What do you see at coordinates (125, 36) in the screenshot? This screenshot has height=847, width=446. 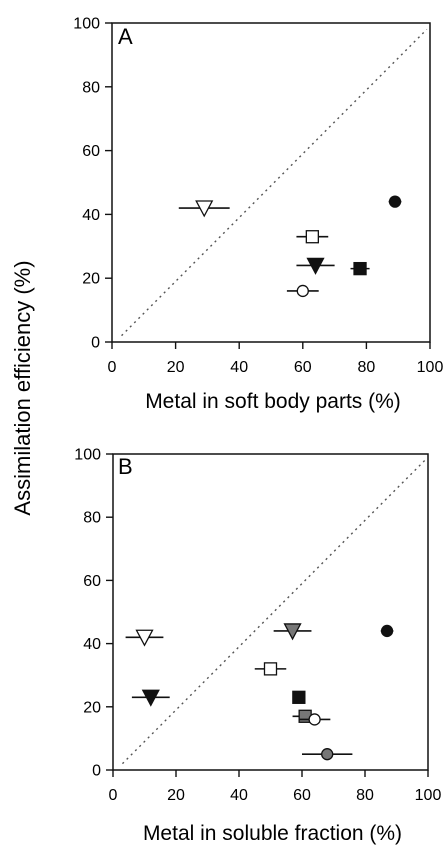 I see `panel-label: A` at bounding box center [125, 36].